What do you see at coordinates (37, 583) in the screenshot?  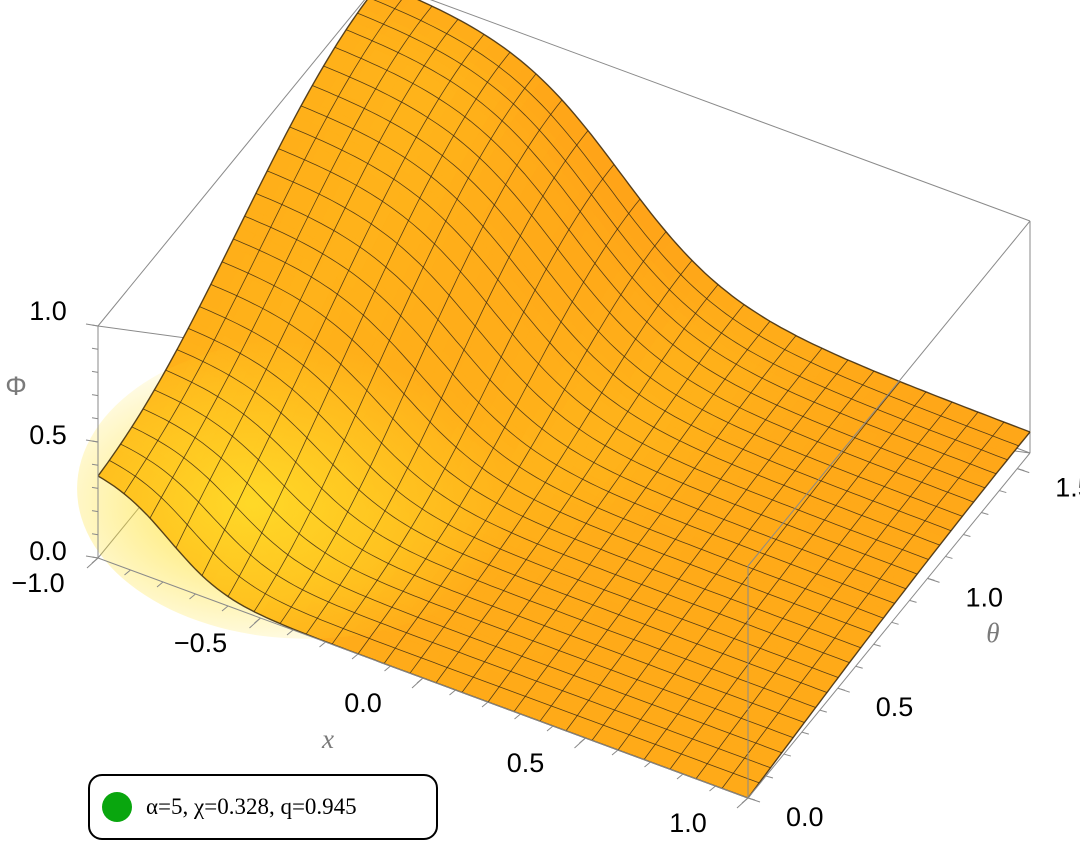 I see `x-tick-label: −1.0` at bounding box center [37, 583].